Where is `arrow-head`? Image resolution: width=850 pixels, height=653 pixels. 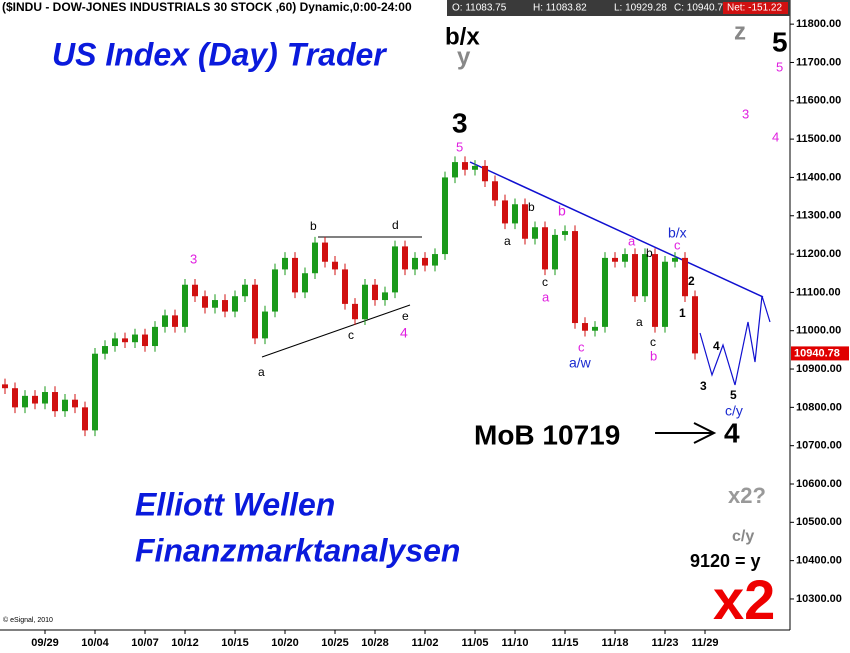
arrow-head is located at coordinates (705, 433).